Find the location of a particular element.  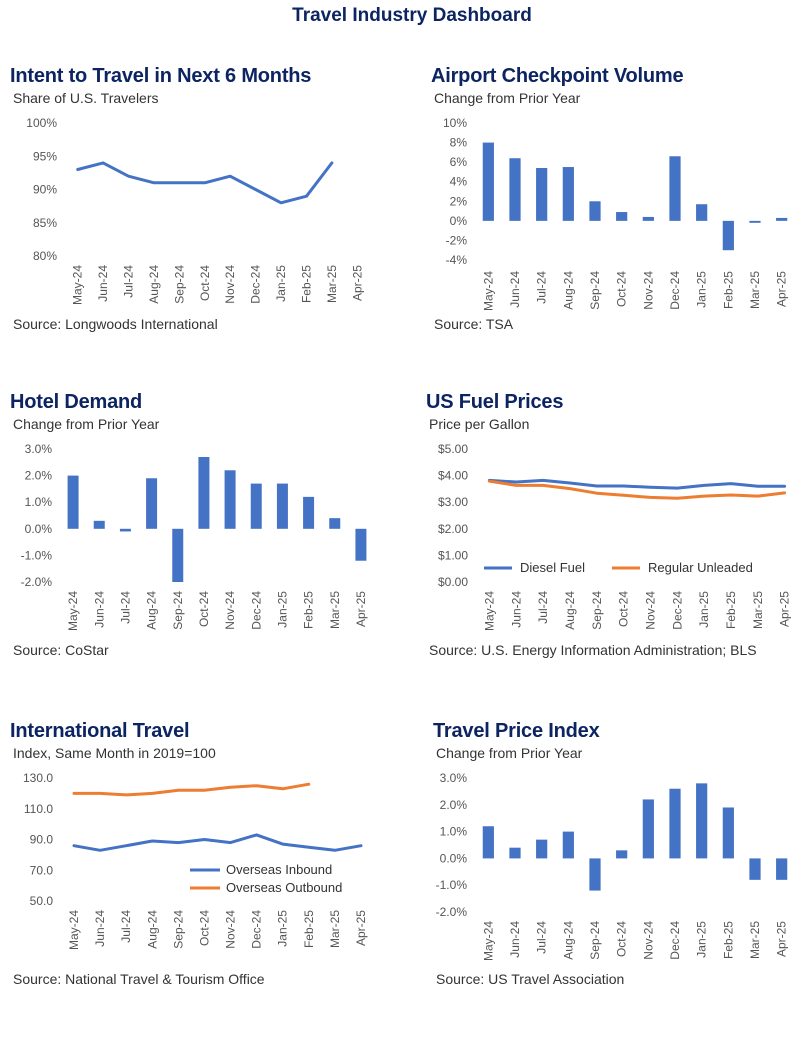

panel-subtitle: Share of U.S. Travelers is located at coordinates (86, 98).